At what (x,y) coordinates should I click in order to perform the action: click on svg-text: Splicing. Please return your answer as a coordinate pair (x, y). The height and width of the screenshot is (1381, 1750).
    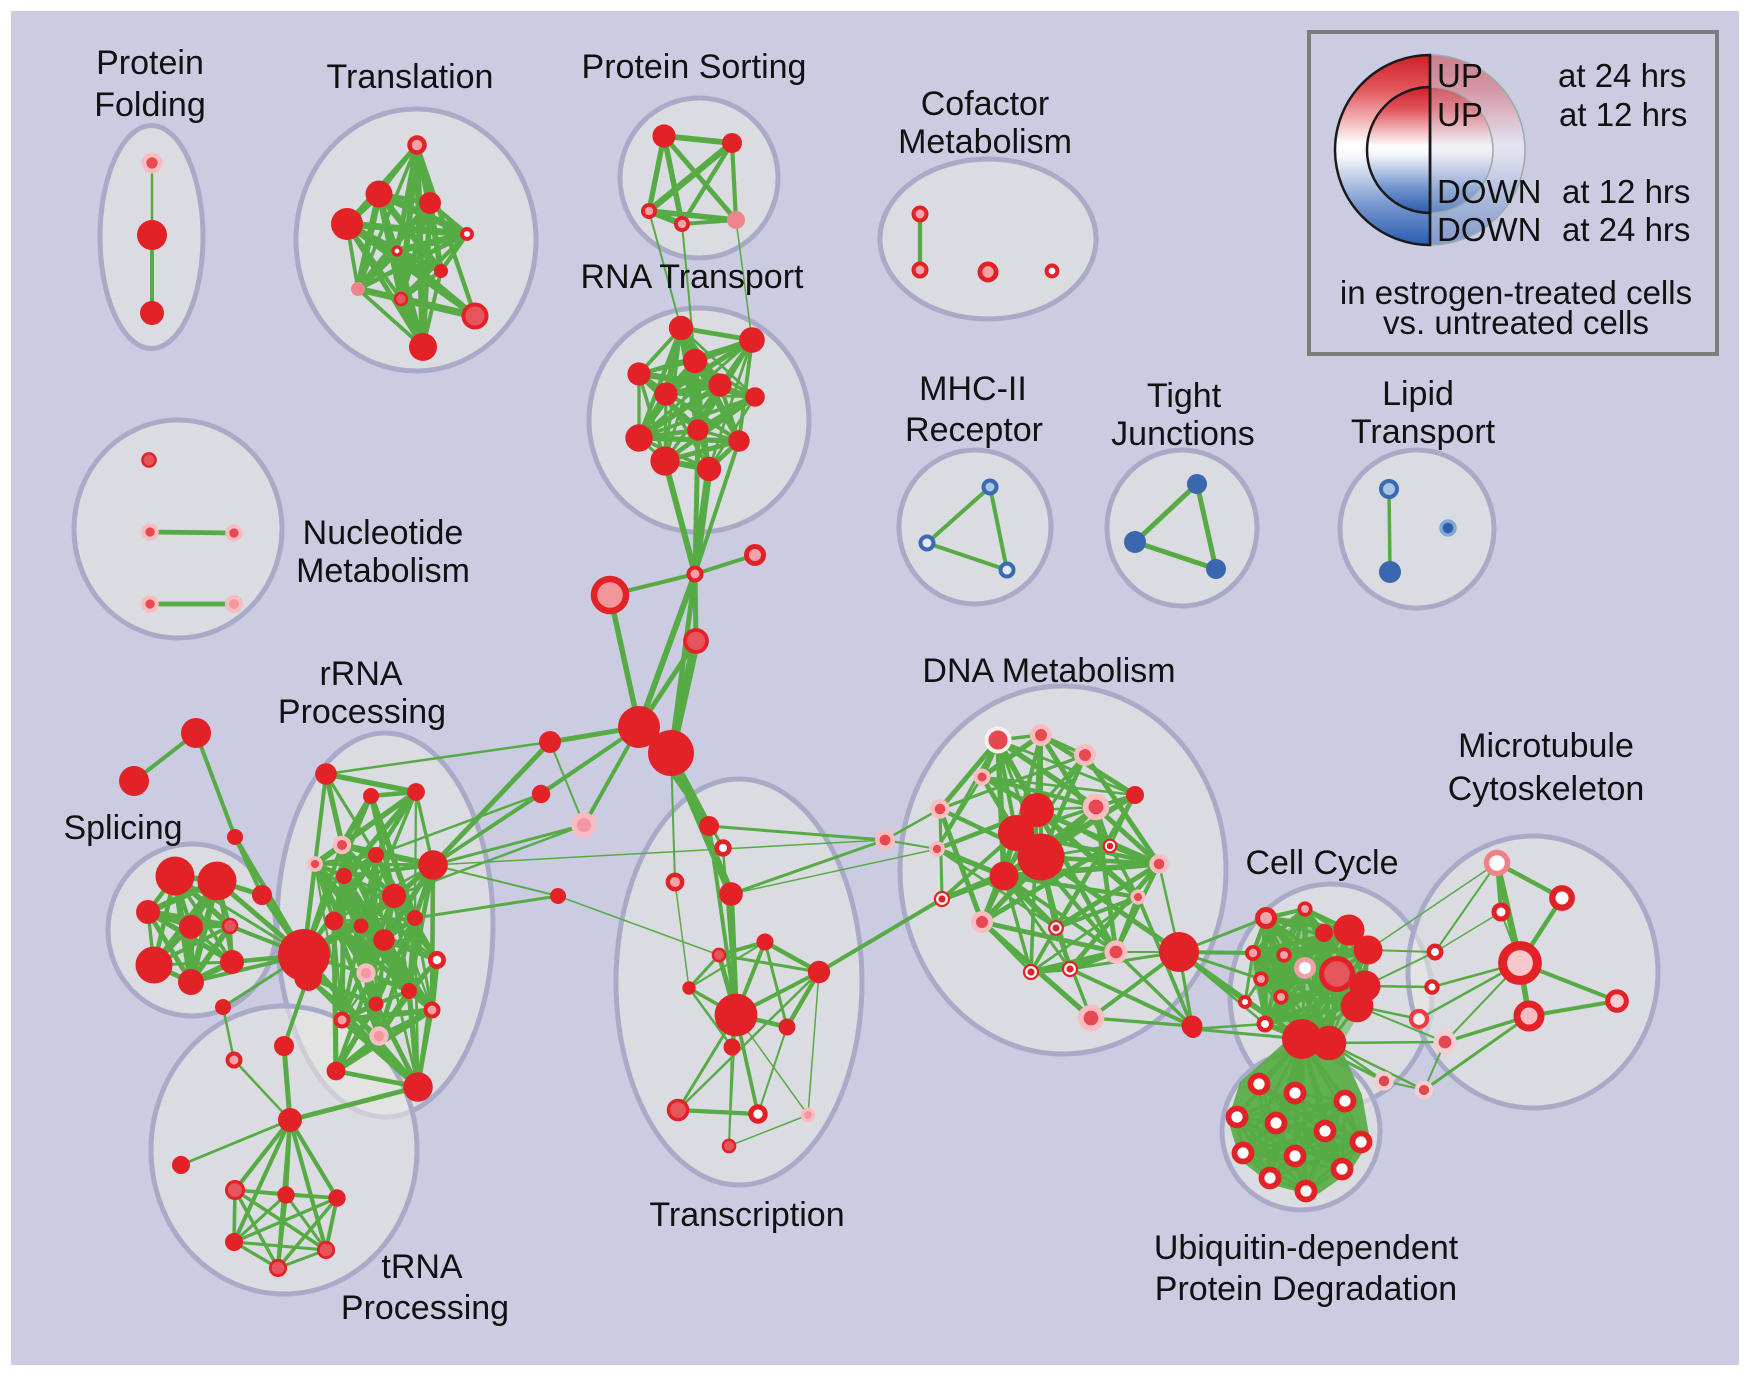
    Looking at the image, I should click on (122, 828).